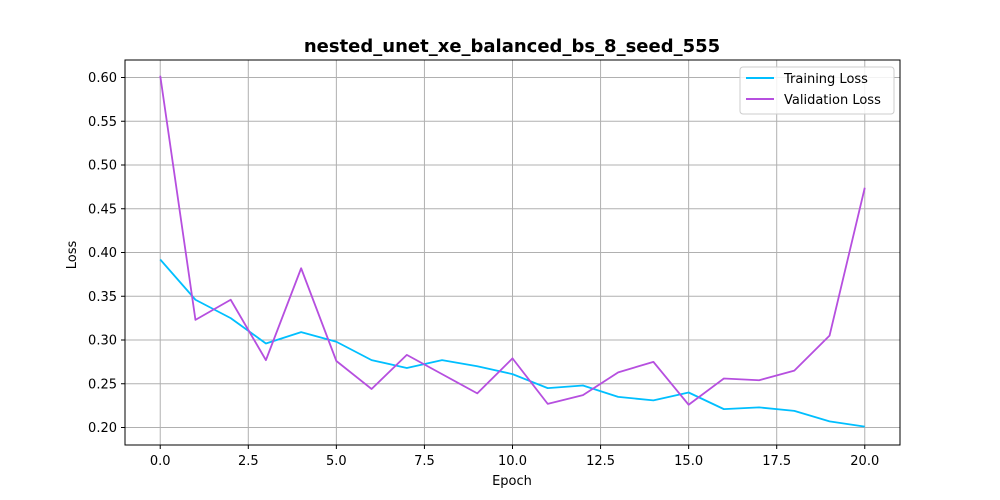  I want to click on legend-label-validation-loss: Validation Loss, so click(832, 100).